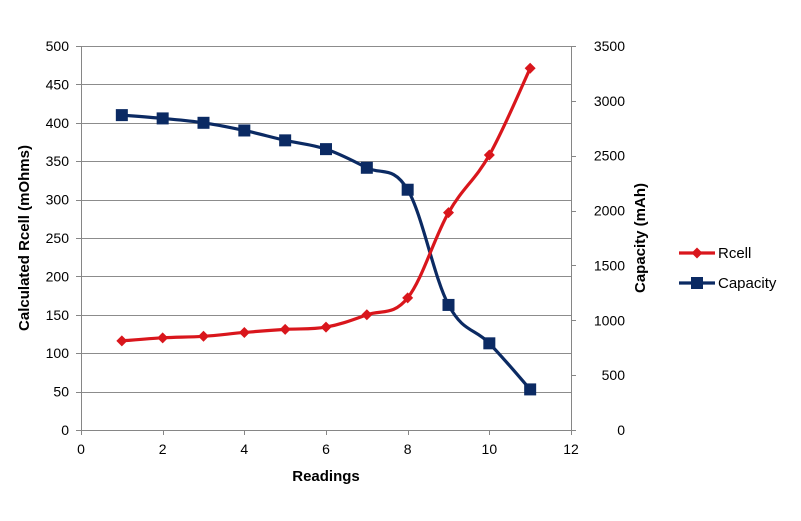 The width and height of the screenshot is (801, 521). What do you see at coordinates (58, 315) in the screenshot?
I see `y-left-tick-label: 150` at bounding box center [58, 315].